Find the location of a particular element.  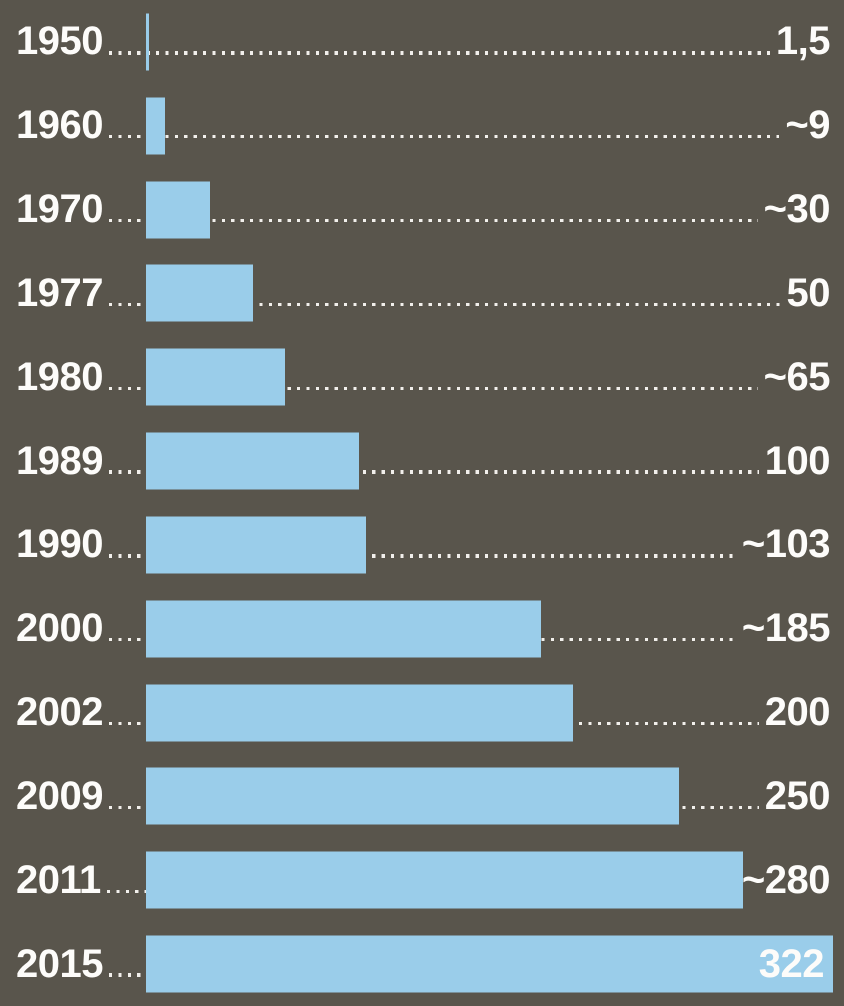

chart-row: 2000 ~185 is located at coordinates (422, 629).